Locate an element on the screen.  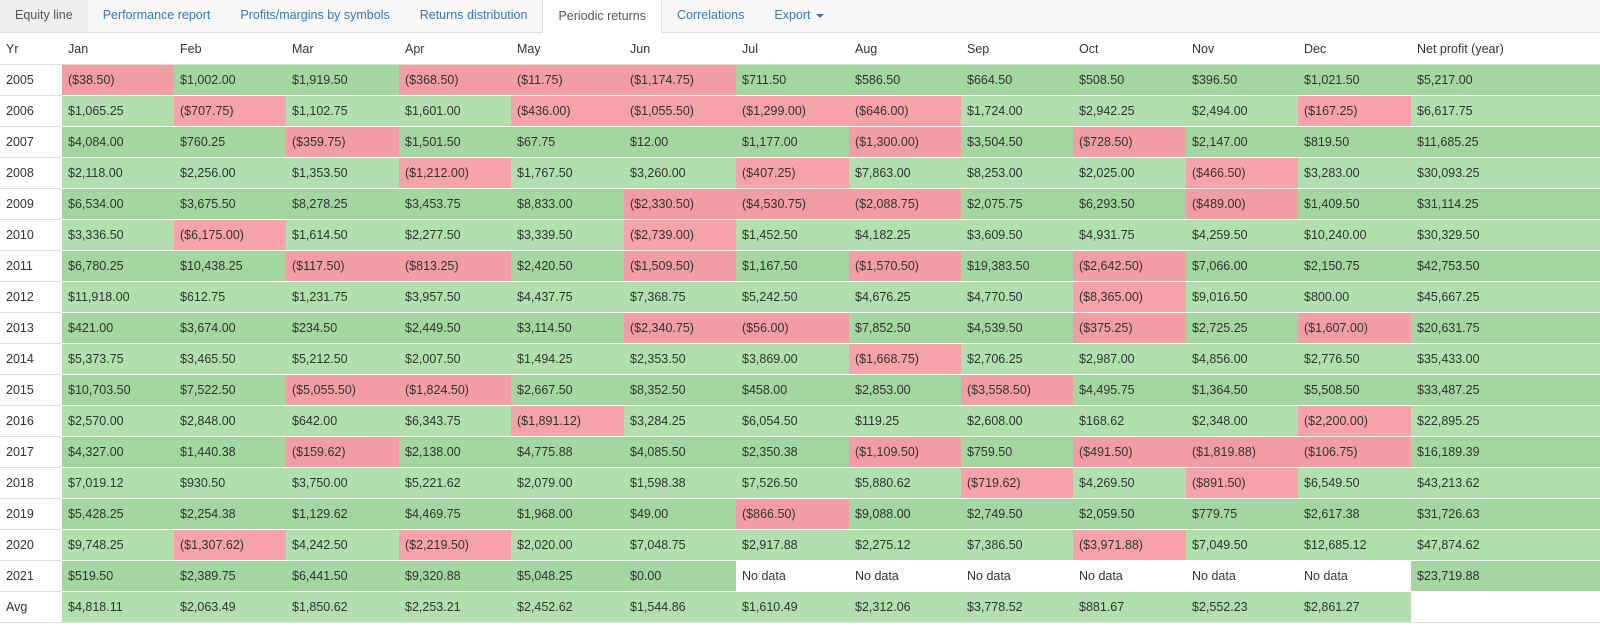
return-cell: $4,269.50 is located at coordinates (1129, 483).